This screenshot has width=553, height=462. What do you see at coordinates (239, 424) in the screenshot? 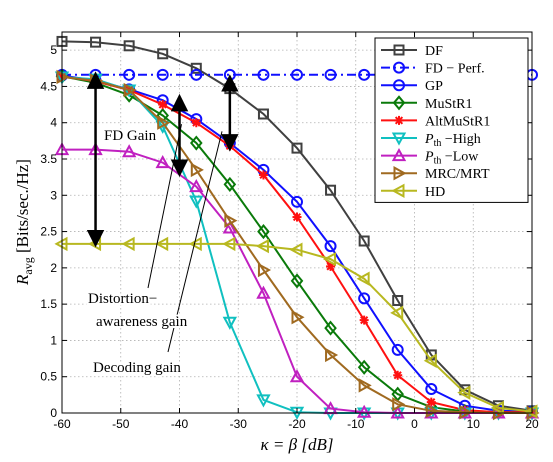
I see `x-tick-label: -30` at bounding box center [239, 424].